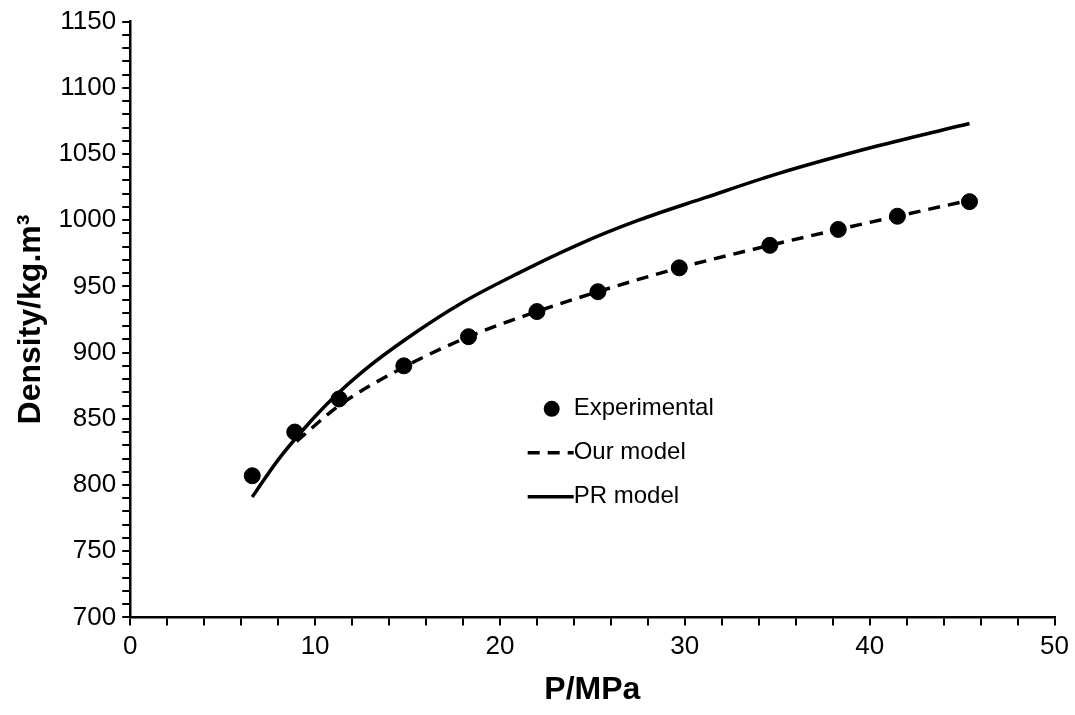  I want to click on legend-label: Our model, so click(629, 451).